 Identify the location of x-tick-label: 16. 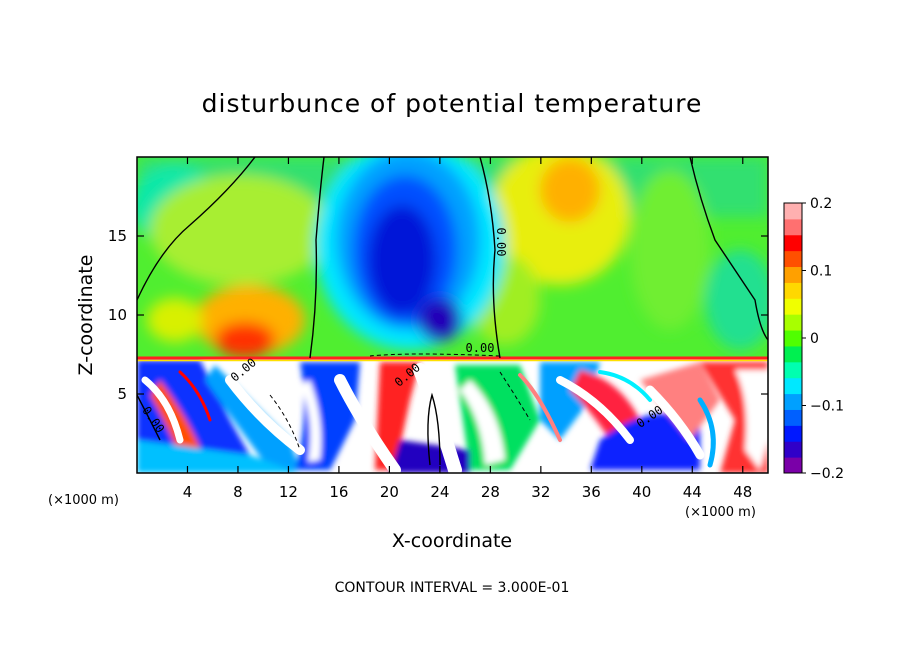
(338, 492).